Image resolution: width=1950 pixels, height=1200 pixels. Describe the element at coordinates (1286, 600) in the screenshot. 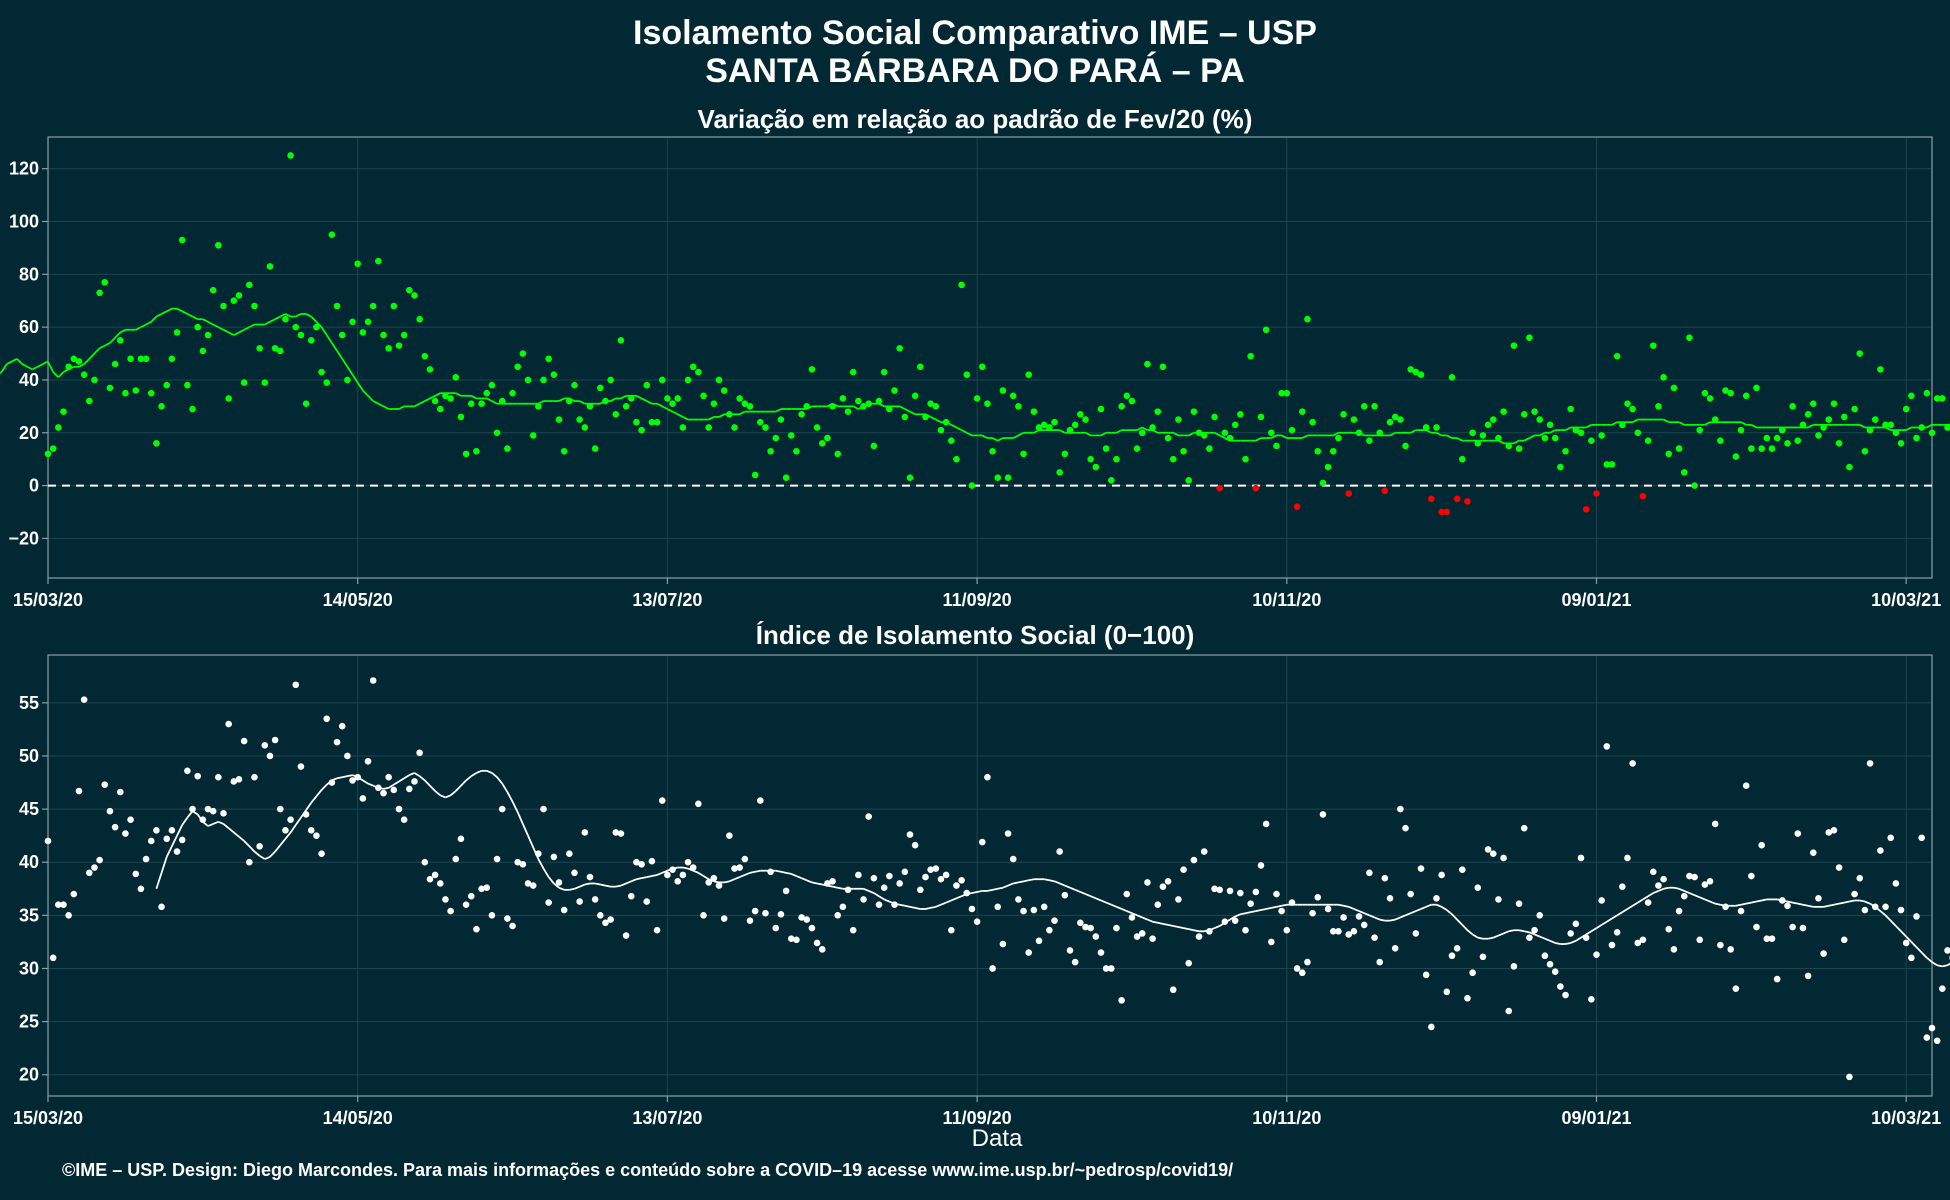

I see `x-tick-label: 10/11/20` at that location.